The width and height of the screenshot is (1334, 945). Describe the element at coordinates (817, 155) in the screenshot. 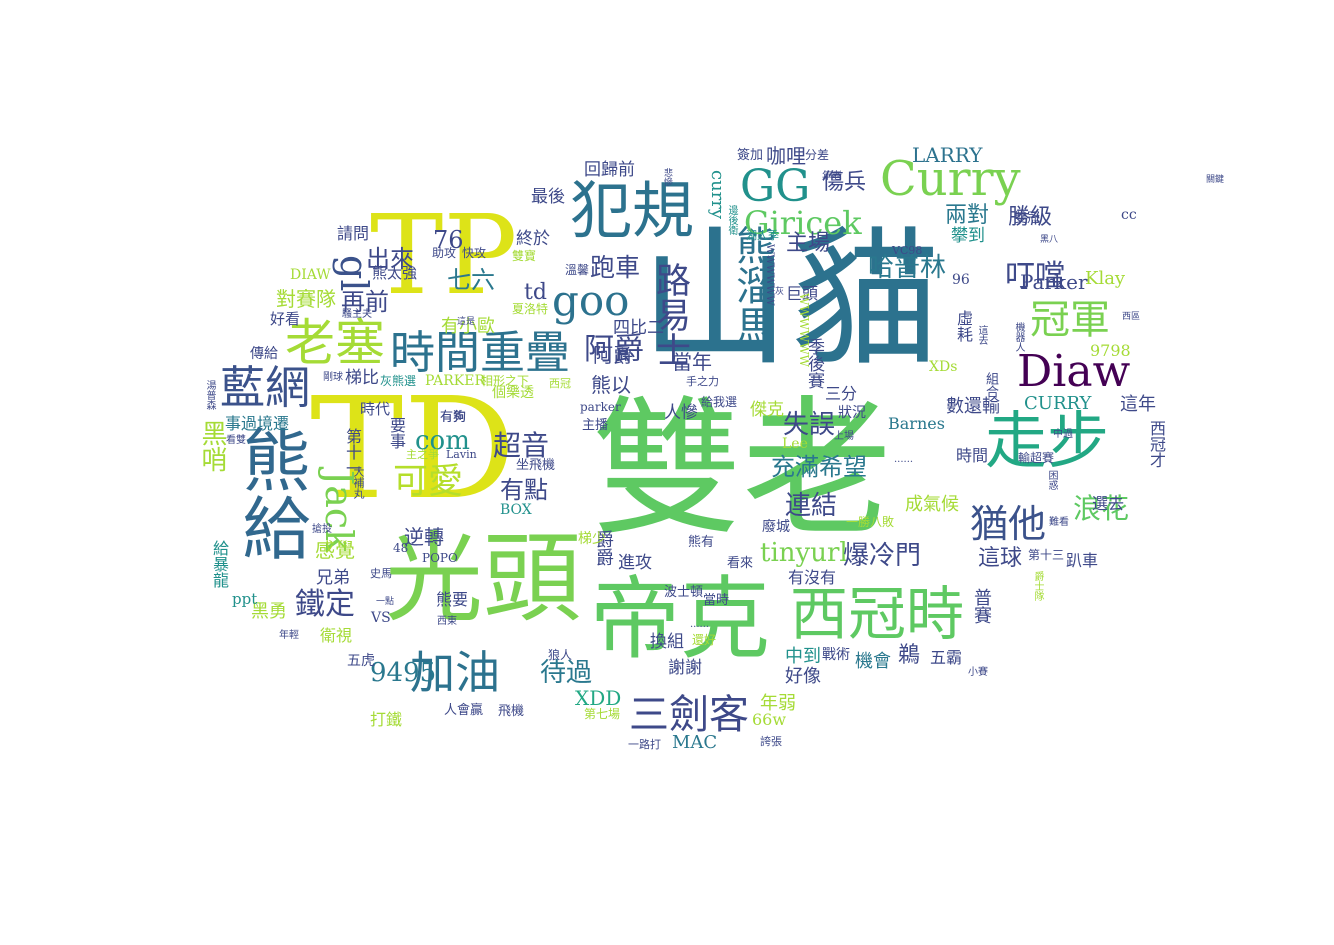

I see `cloud-word: 分差` at that location.